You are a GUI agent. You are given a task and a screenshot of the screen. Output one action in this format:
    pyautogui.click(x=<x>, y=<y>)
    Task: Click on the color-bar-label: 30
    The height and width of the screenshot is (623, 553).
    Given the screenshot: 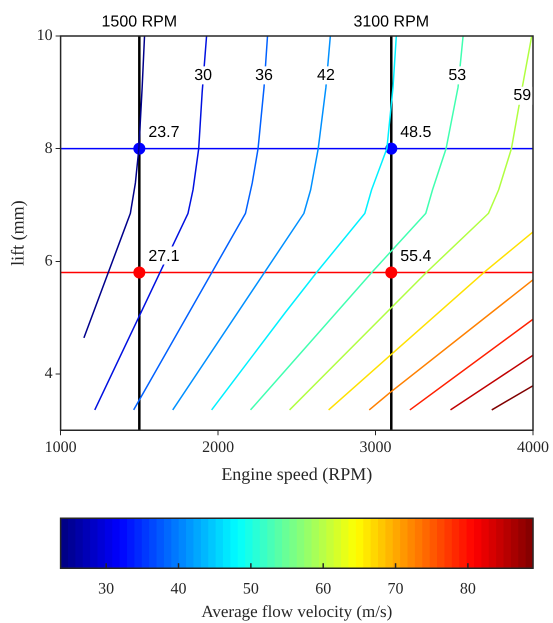 What is the action you would take?
    pyautogui.click(x=106, y=589)
    